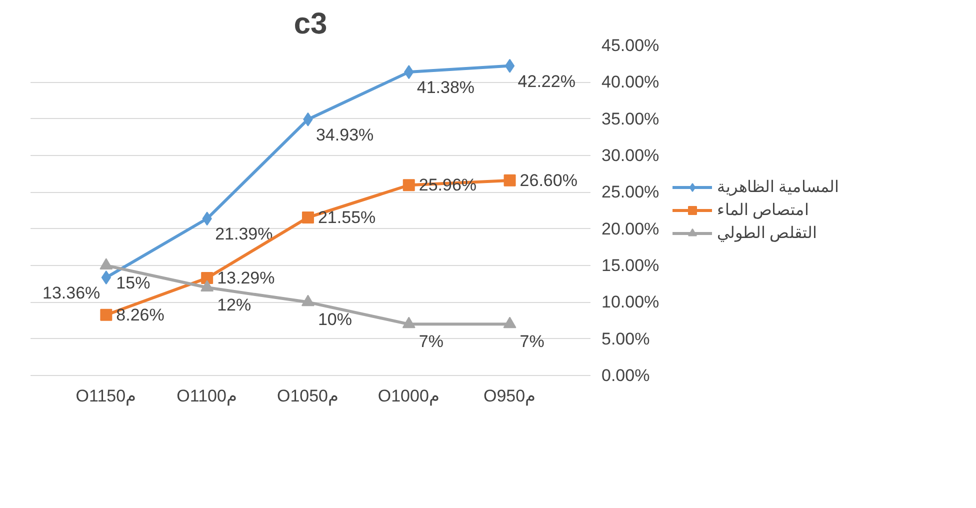 This screenshot has width=976, height=508. I want to click on data-label: 26.60%, so click(549, 180).